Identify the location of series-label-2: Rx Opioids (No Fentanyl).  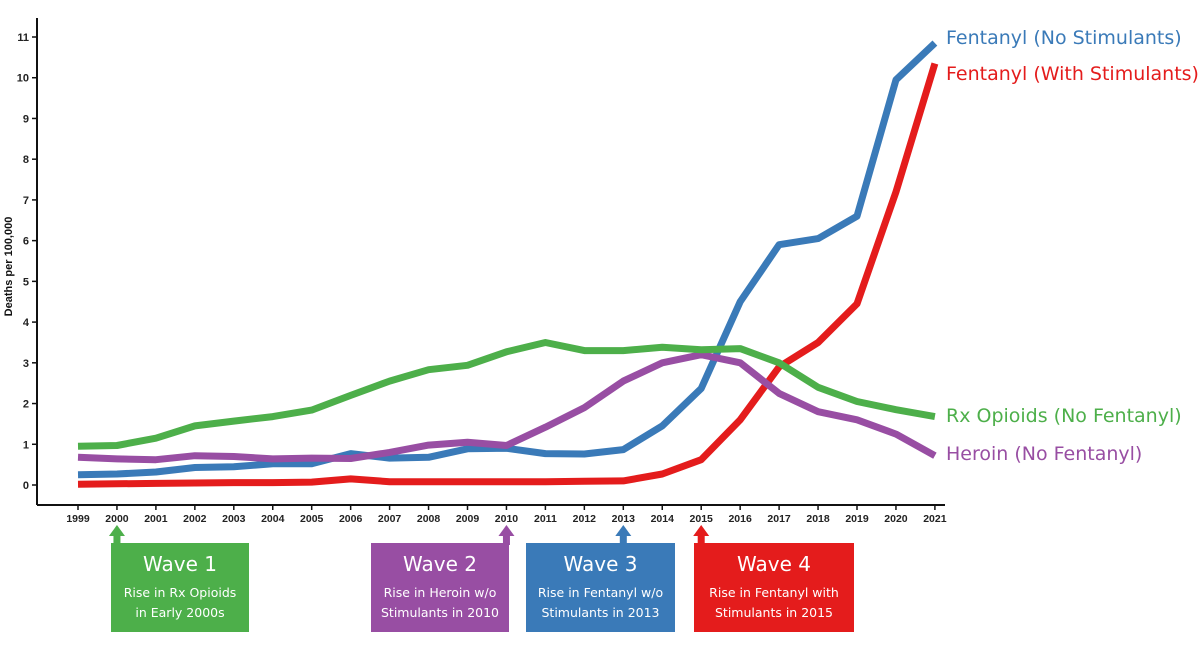
(1064, 416).